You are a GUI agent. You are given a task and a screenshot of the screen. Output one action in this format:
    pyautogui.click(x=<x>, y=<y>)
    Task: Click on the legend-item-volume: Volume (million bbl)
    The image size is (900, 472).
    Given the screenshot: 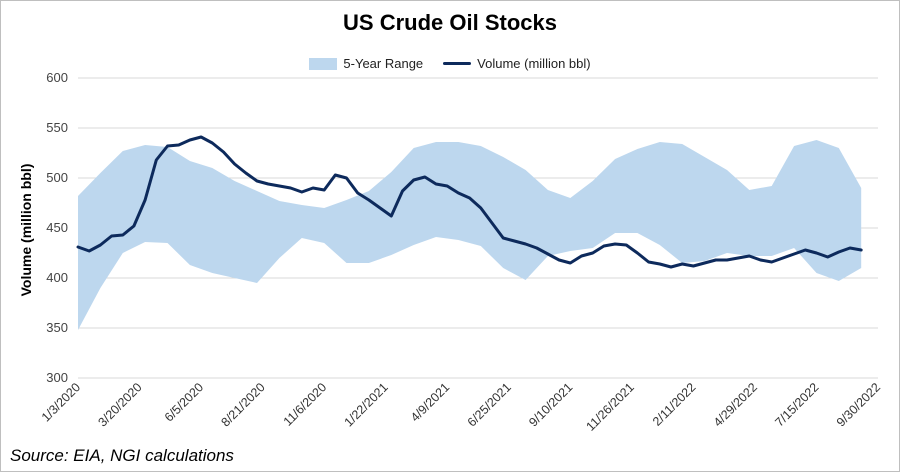 What is the action you would take?
    pyautogui.click(x=517, y=63)
    